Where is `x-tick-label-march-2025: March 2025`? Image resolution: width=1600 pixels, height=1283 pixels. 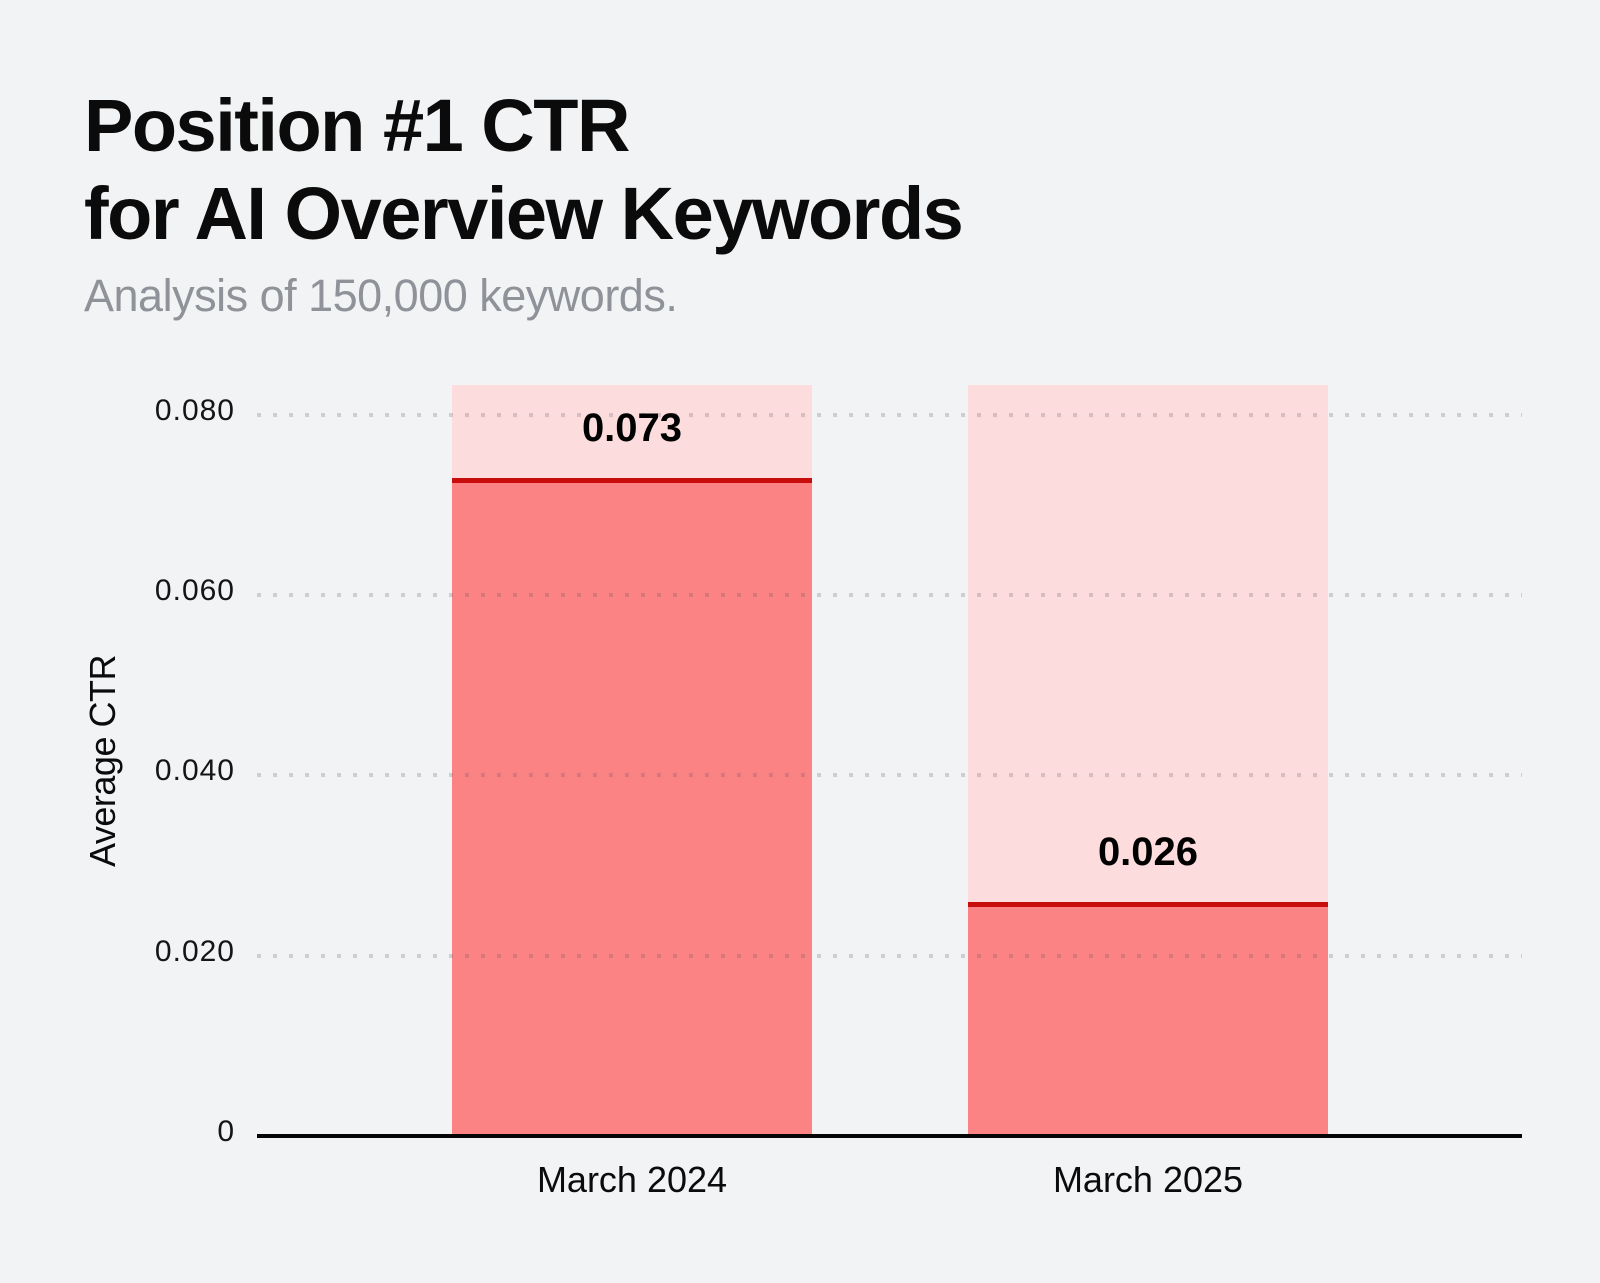 x-tick-label-march-2025: March 2025 is located at coordinates (1148, 1179).